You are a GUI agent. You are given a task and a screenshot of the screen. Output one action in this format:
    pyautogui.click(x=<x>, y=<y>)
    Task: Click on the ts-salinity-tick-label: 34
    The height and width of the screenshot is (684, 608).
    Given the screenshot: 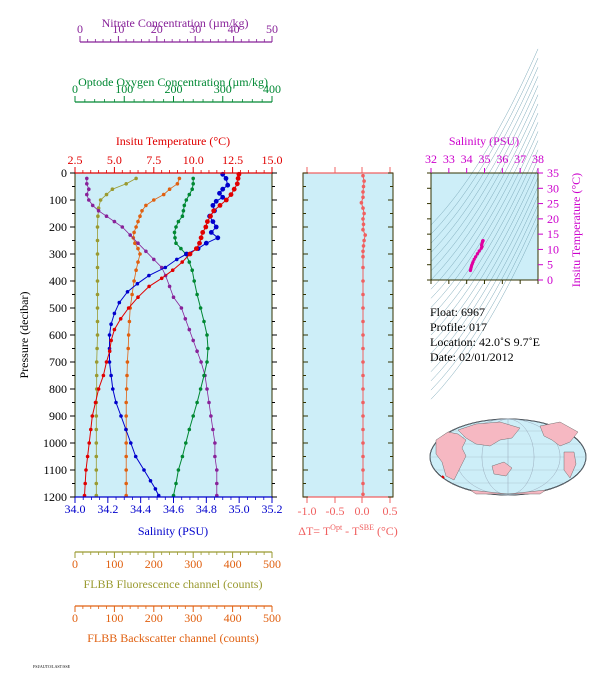 What is the action you would take?
    pyautogui.click(x=467, y=159)
    